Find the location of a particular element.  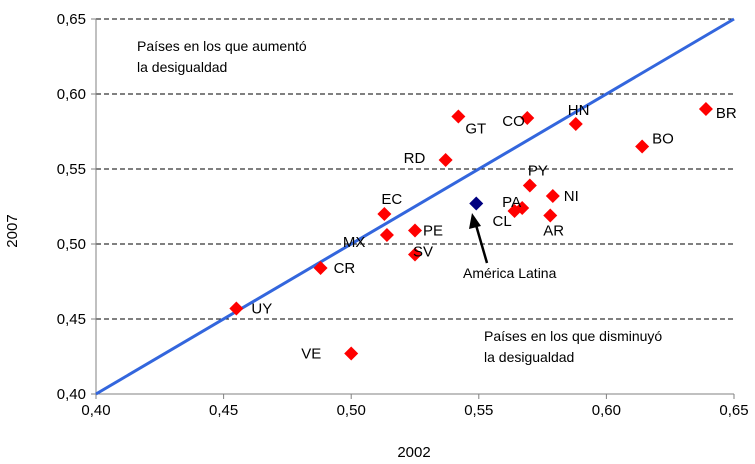

point-label-co: CO is located at coordinates (513, 121).